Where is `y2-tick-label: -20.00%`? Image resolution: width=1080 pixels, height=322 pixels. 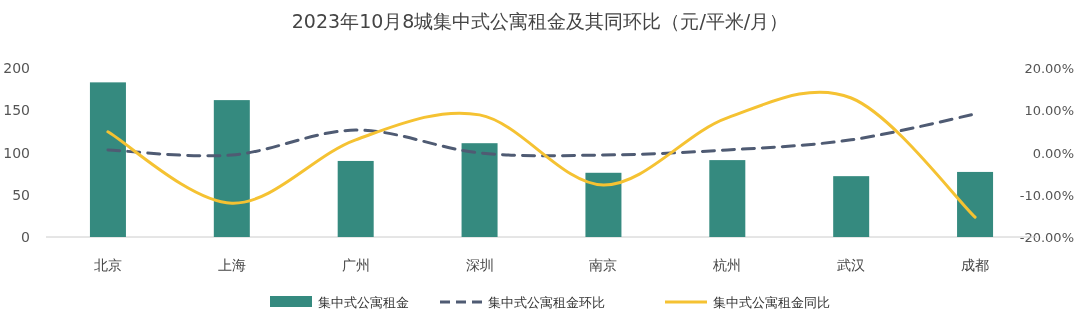
y2-tick-label: -20.00% is located at coordinates (1046, 237).